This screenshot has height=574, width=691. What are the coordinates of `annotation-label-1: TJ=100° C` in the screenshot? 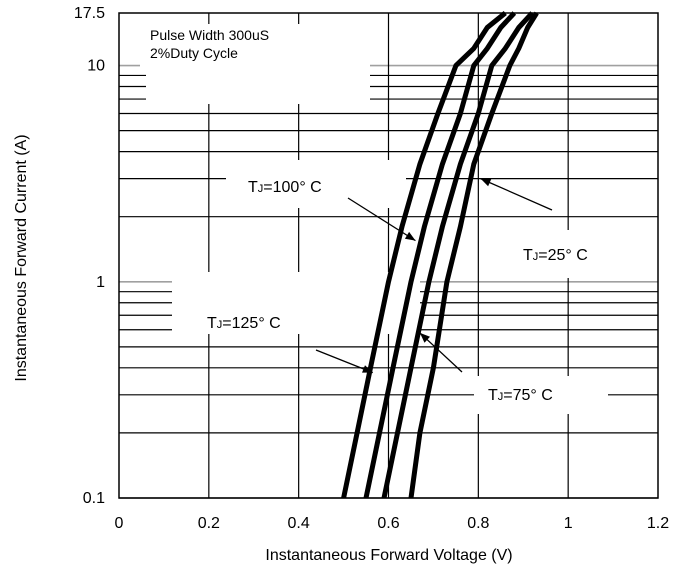 It's located at (285, 187).